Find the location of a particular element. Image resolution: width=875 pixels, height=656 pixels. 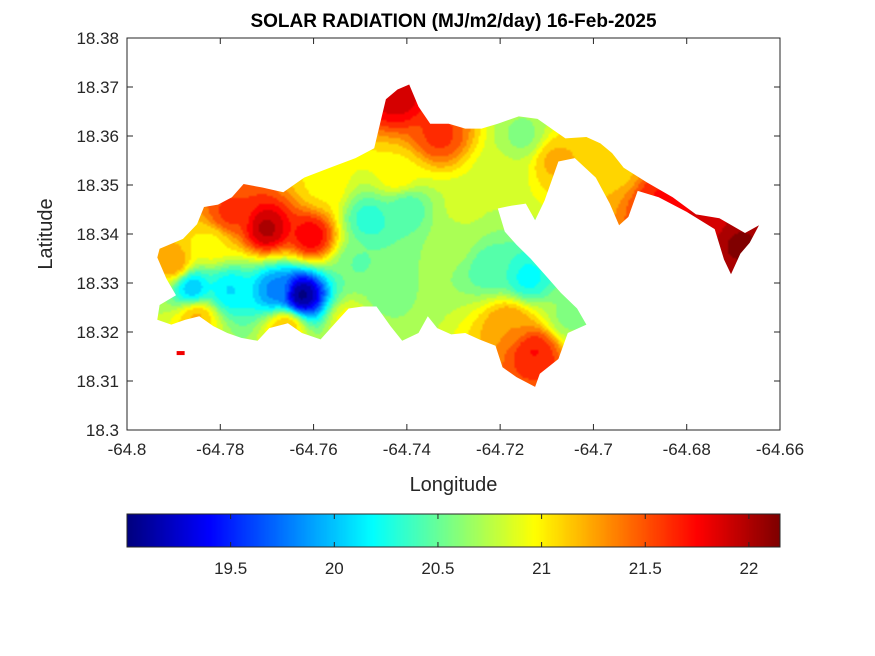

colorbar is located at coordinates (453, 530).